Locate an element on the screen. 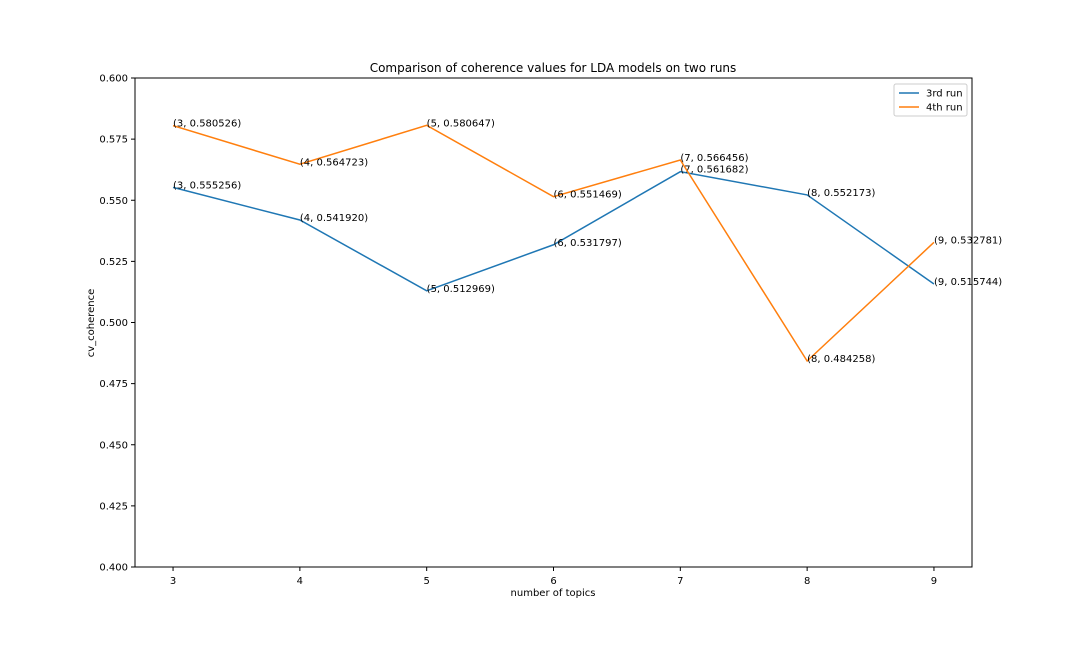  y-tick-label: 0.500 is located at coordinates (113, 323).